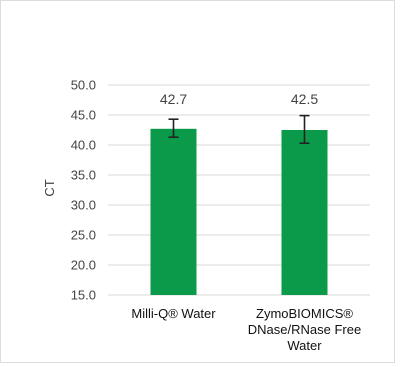 The width and height of the screenshot is (401, 367). What do you see at coordinates (83, 190) in the screenshot?
I see `y-tick-labels: 50.0 45.0 40.0 35.0 30.0 25.0 20.0 15.0` at bounding box center [83, 190].